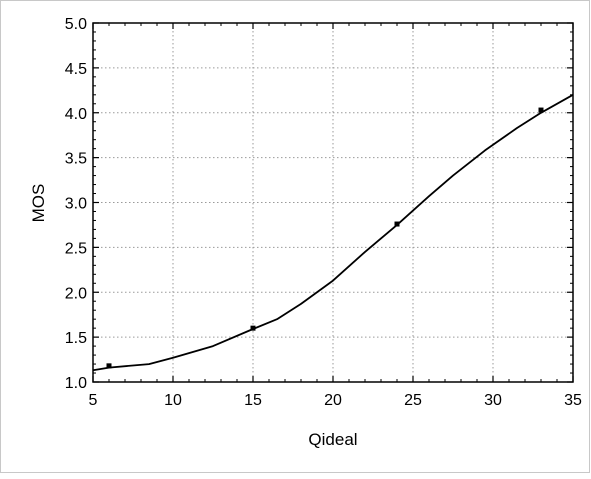  I want to click on x-tick-label: 5, so click(93, 400).